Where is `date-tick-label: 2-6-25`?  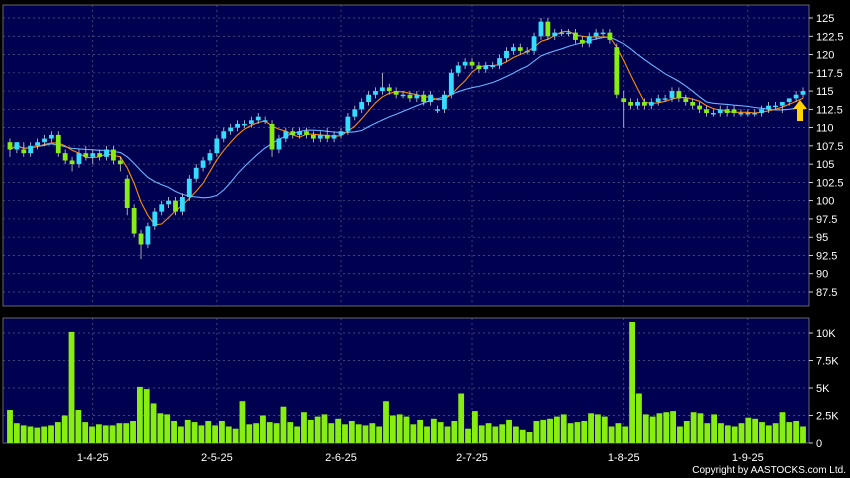
date-tick-label: 2-6-25 is located at coordinates (341, 458).